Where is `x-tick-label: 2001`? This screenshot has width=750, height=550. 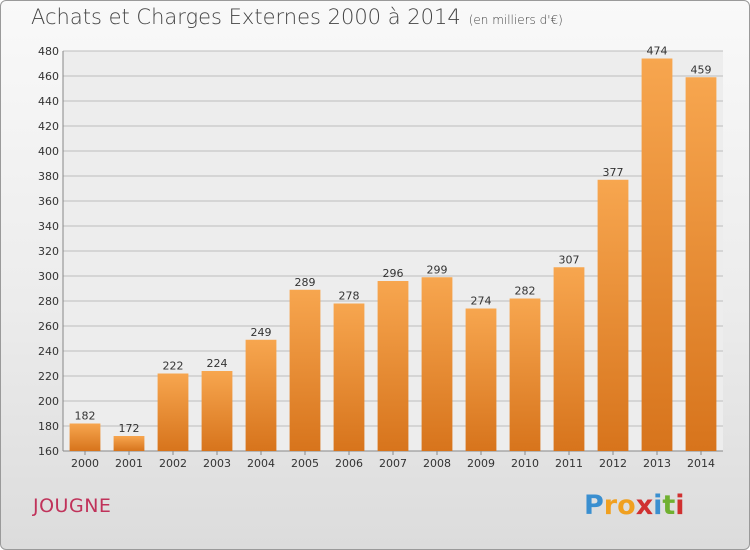
x-tick-label: 2001 is located at coordinates (129, 463).